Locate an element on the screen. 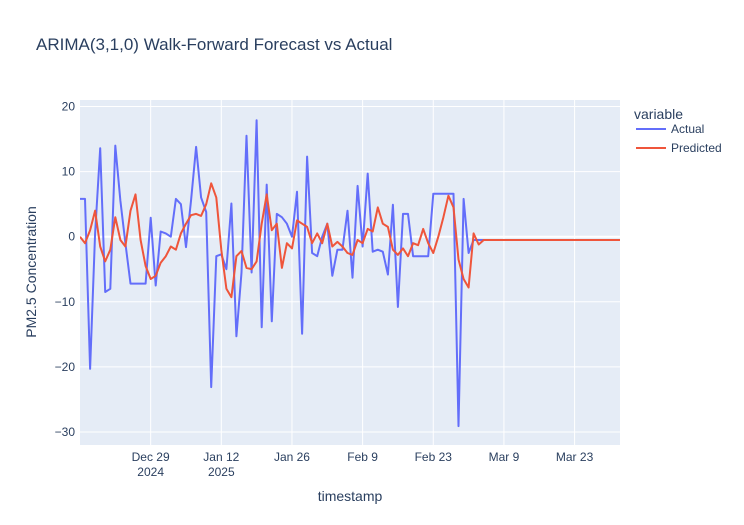  y-axis-title: PM2.5 Concentration is located at coordinates (31, 272).